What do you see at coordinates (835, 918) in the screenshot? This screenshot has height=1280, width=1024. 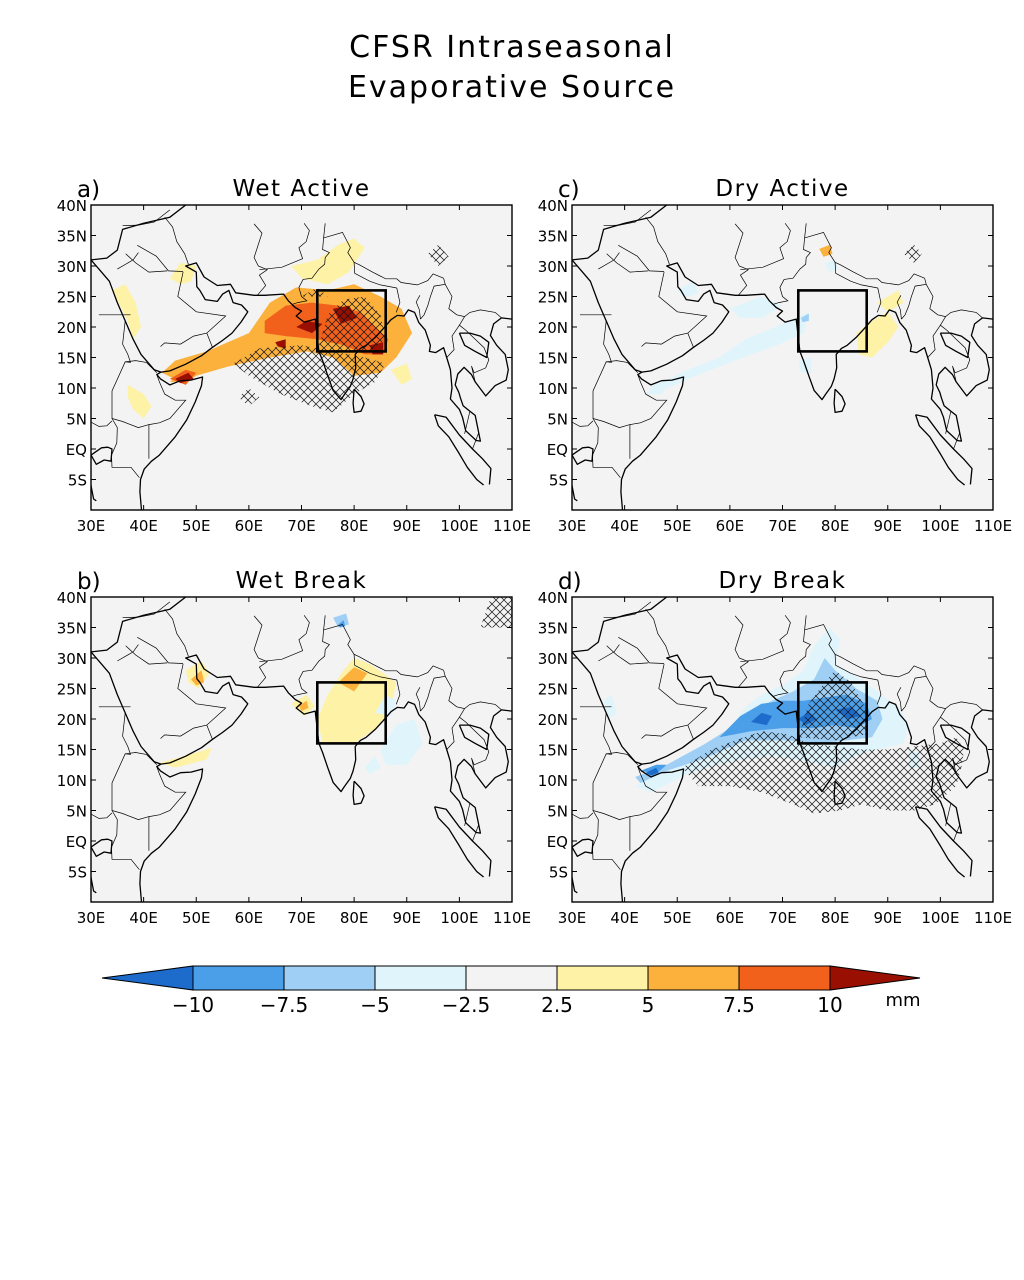 I see `lon-tick-label: 80E` at bounding box center [835, 918].